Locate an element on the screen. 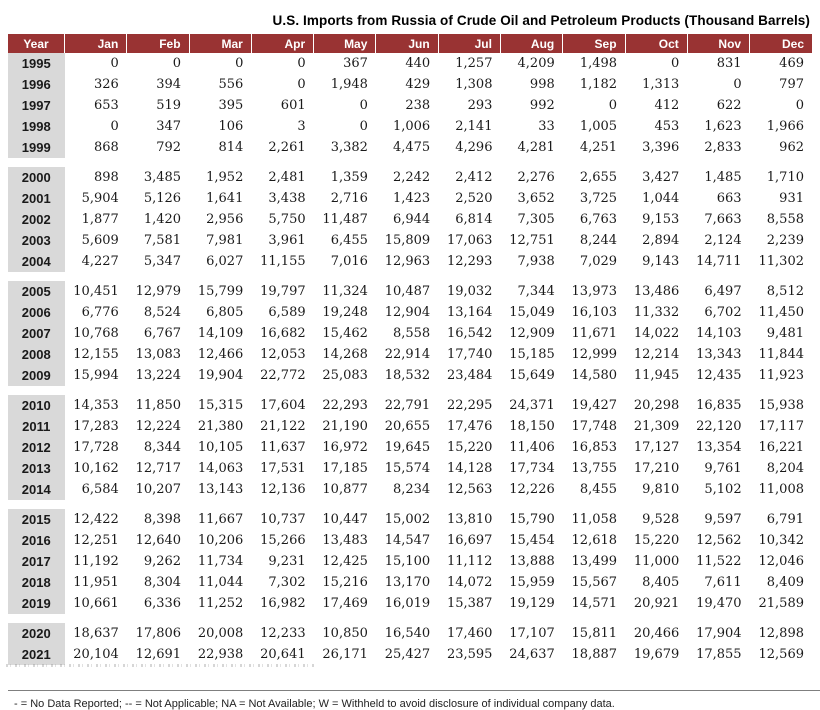  value-cell: 1,948 is located at coordinates (344, 84).